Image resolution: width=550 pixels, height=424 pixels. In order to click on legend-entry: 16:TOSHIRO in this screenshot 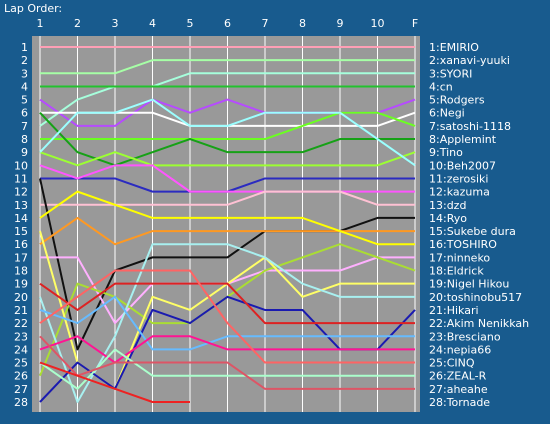, I will do `click(463, 244)`.